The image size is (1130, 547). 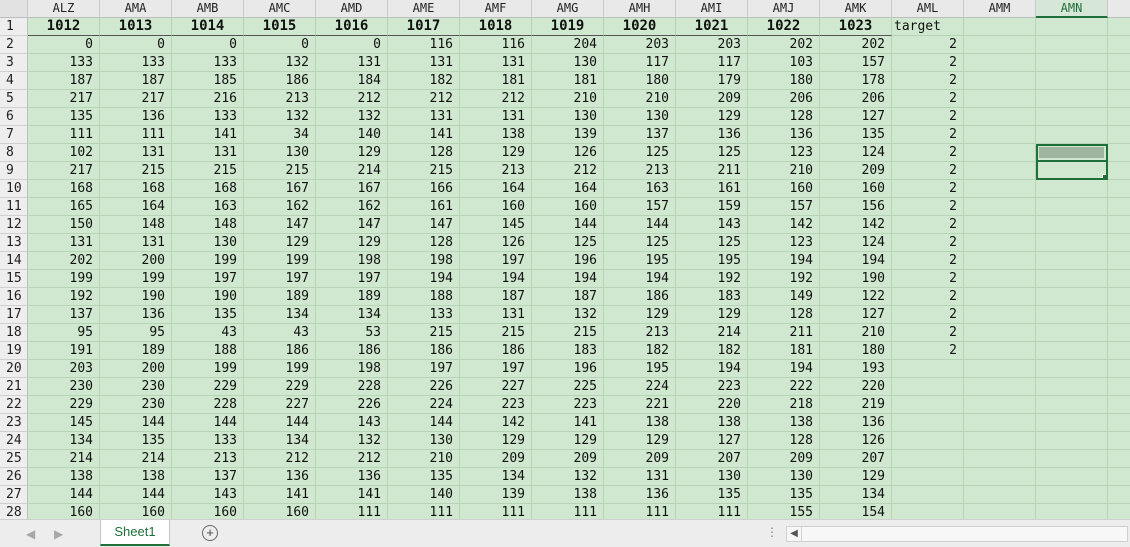 What do you see at coordinates (856, 81) in the screenshot?
I see `table-cell: 178` at bounding box center [856, 81].